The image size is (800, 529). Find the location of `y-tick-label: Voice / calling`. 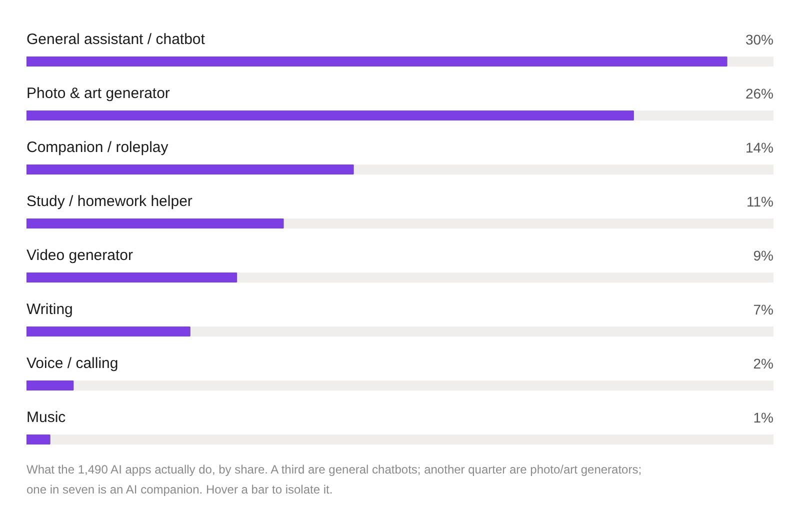

y-tick-label: Voice / calling is located at coordinates (72, 363).